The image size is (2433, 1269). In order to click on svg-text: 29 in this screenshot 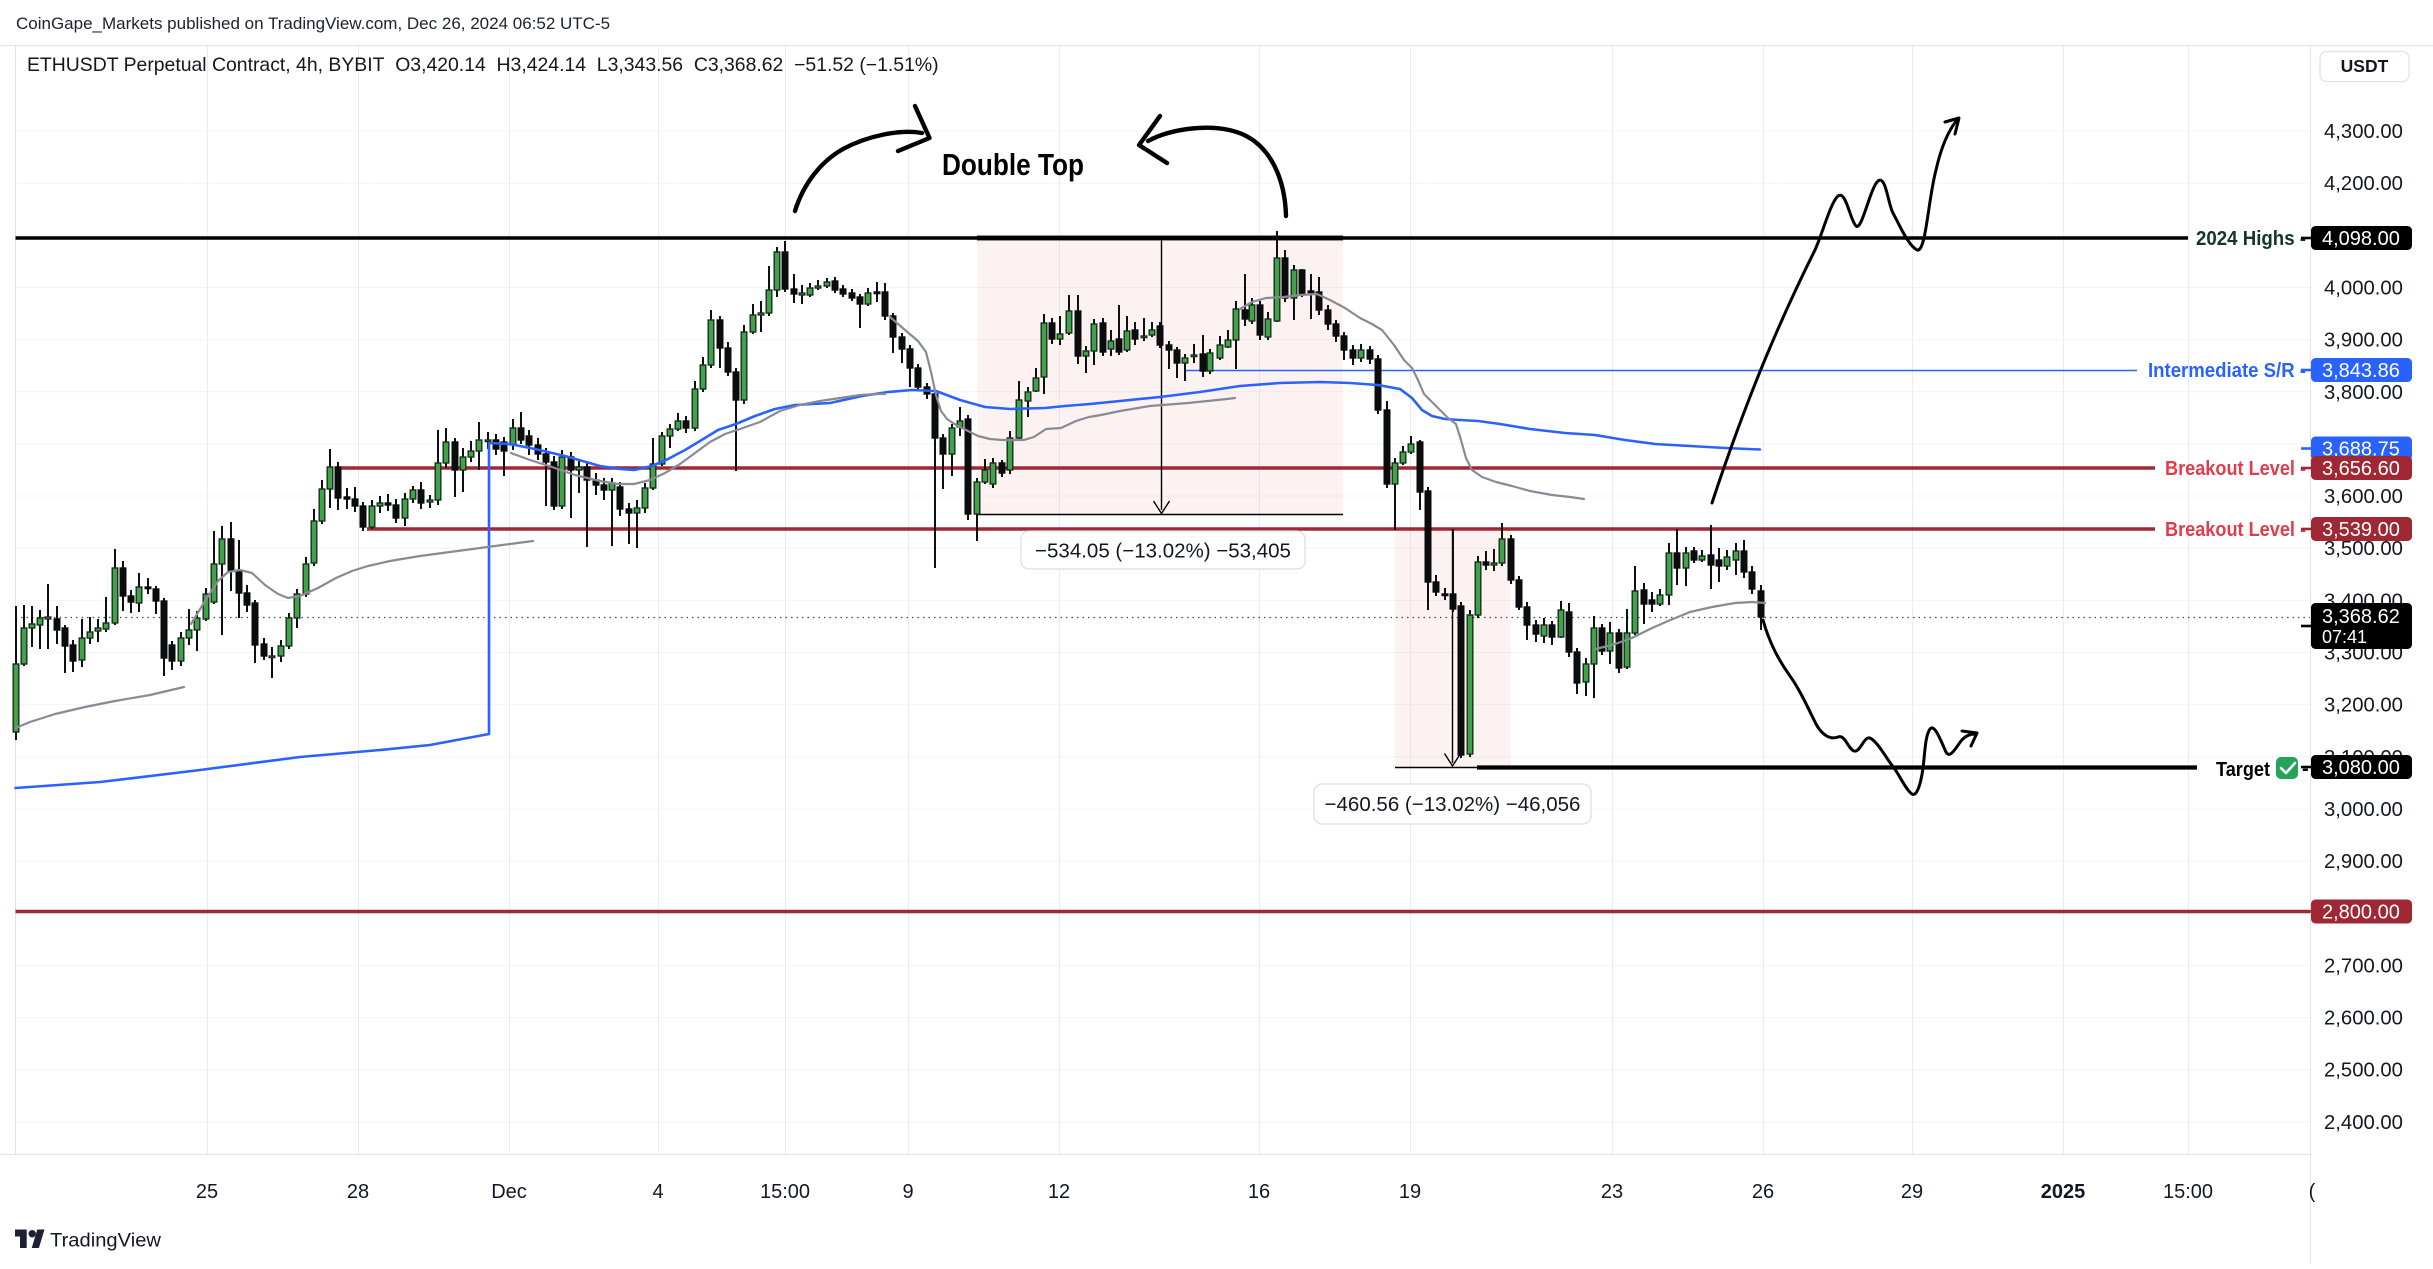, I will do `click(1912, 1192)`.